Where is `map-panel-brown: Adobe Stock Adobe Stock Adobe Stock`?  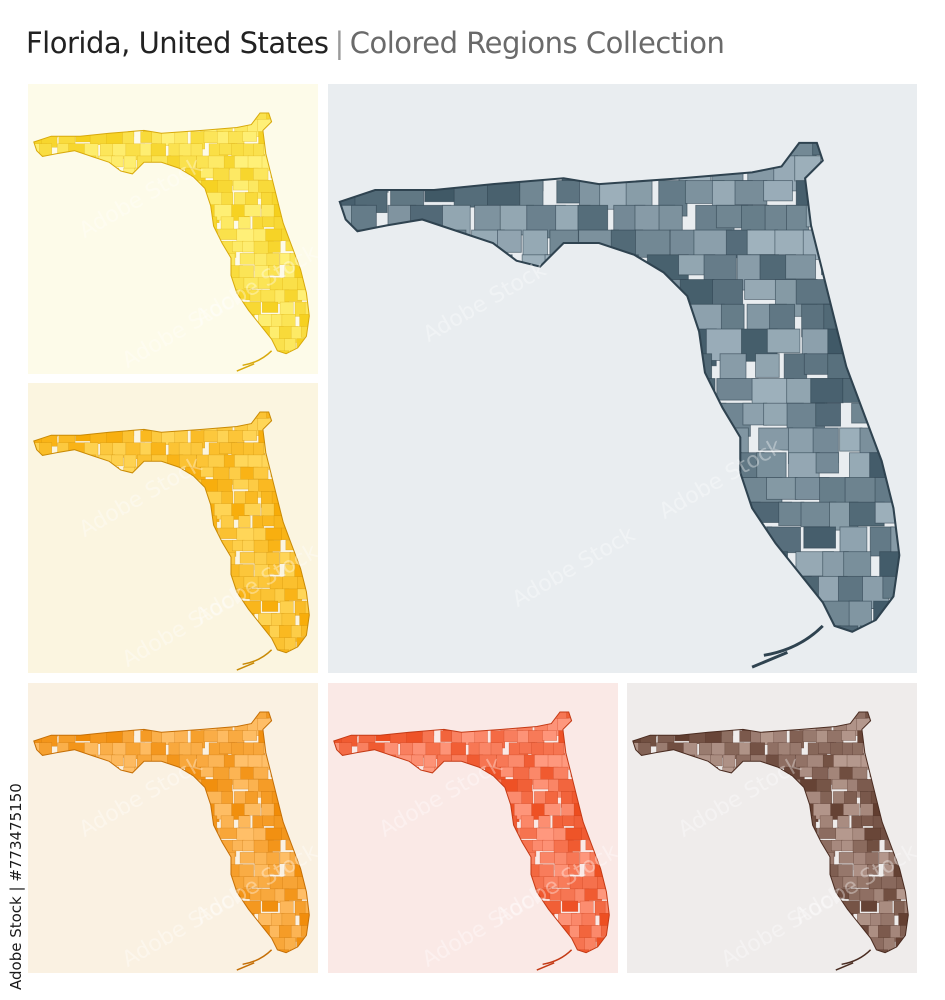
map-panel-brown: Adobe Stock Adobe Stock Adobe Stock is located at coordinates (772, 828).